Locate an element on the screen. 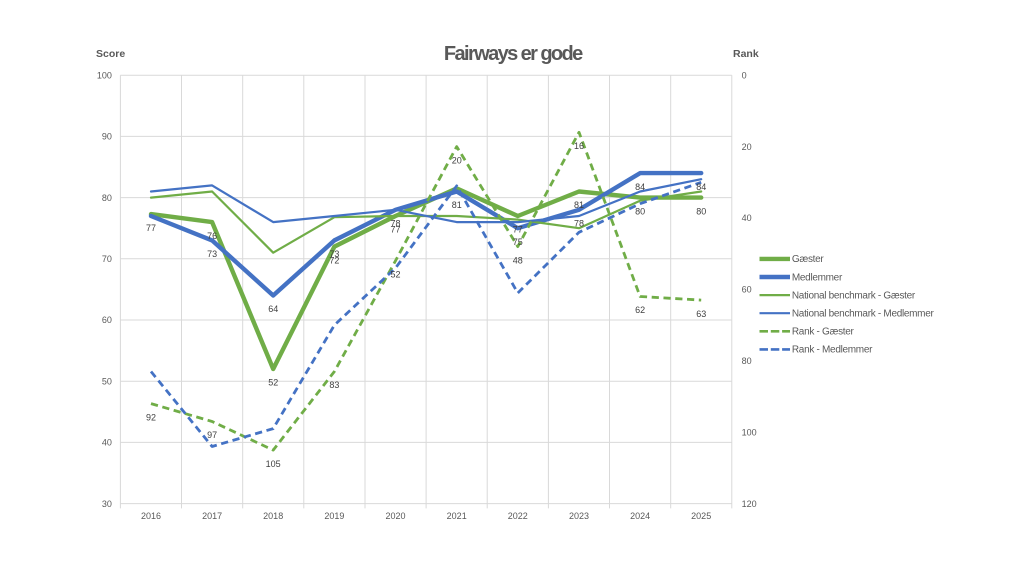  svg-text: 2025 is located at coordinates (701, 516).